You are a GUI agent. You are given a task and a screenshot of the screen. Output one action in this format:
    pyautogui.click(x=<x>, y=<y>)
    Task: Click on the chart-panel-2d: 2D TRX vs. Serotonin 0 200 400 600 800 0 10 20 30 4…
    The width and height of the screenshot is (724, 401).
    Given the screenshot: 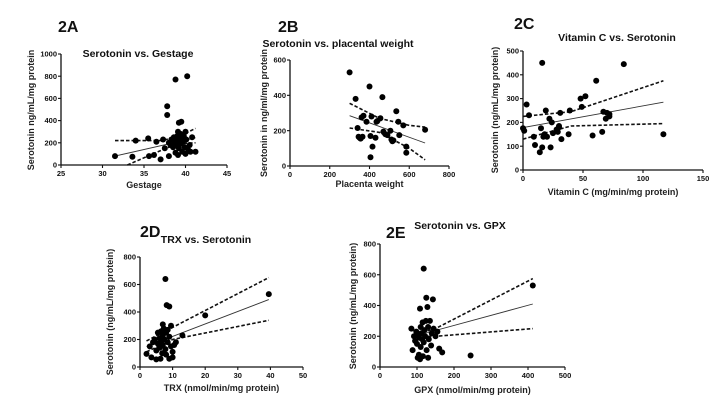 What is the action you would take?
    pyautogui.click(x=206, y=308)
    